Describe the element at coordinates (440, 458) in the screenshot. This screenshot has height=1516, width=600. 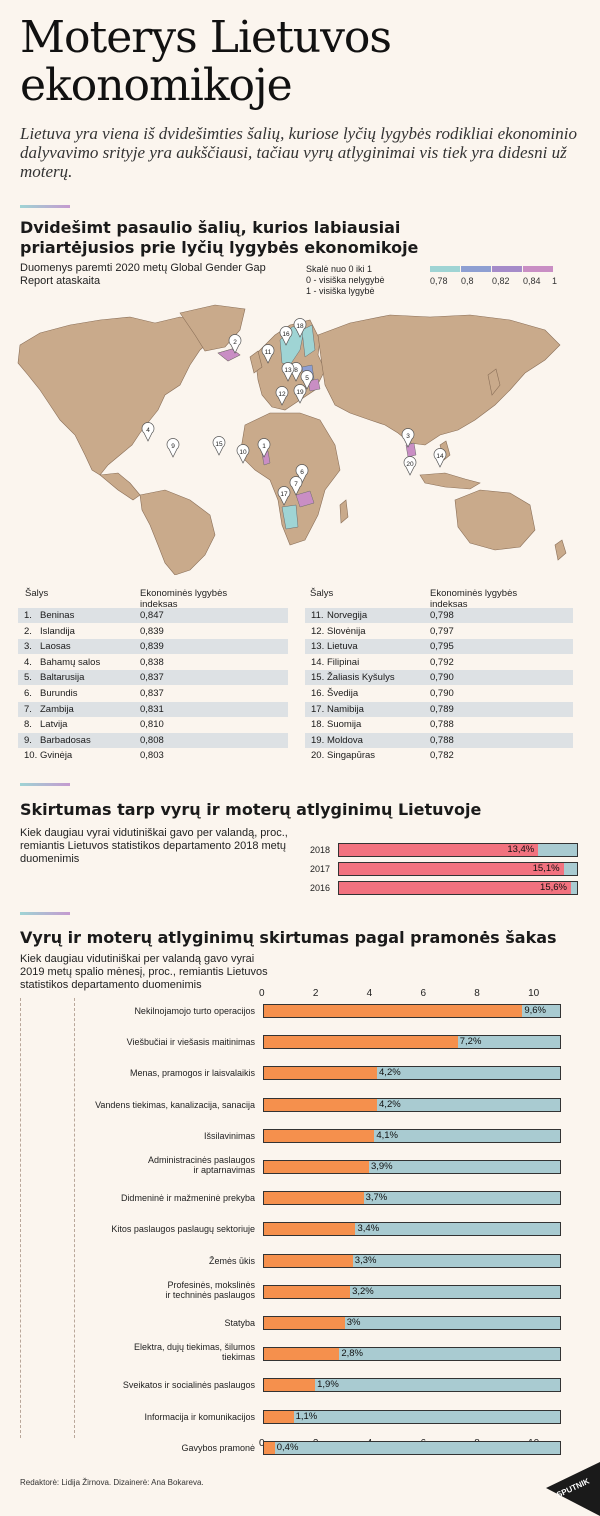
I see `map-pin: 14` at that location.